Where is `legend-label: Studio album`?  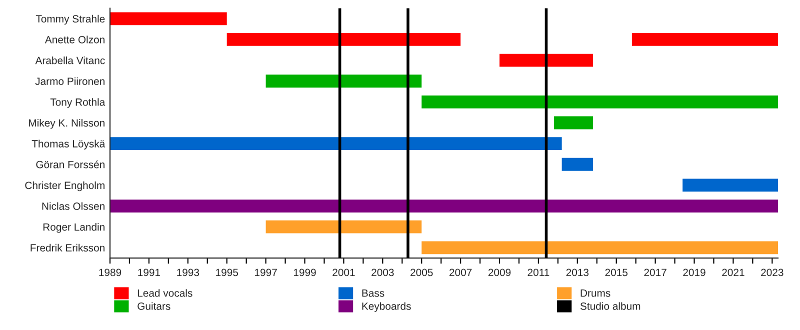 legend-label: Studio album is located at coordinates (610, 306).